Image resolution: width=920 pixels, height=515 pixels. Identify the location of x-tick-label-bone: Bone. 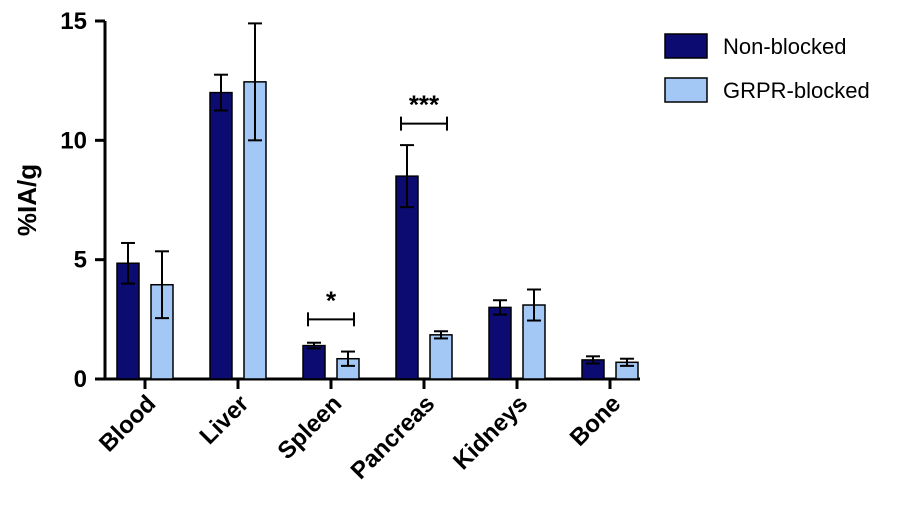
(596, 421).